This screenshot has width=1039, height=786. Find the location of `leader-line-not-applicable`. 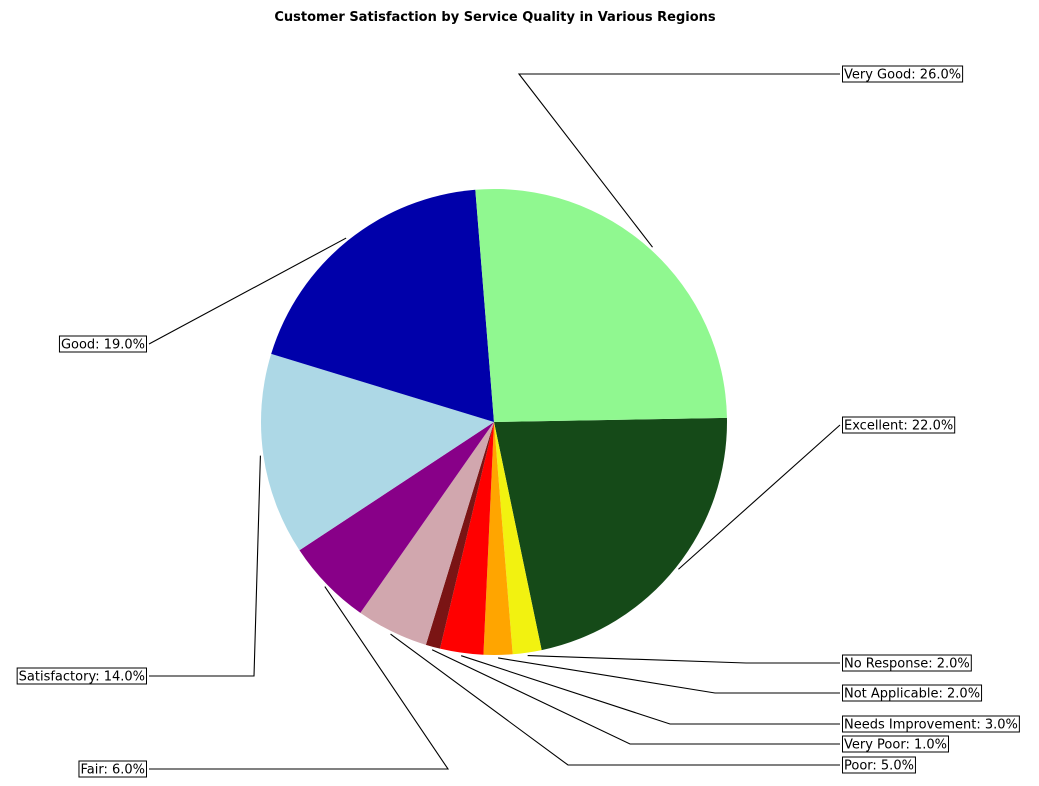

leader-line-not-applicable is located at coordinates (669, 675).